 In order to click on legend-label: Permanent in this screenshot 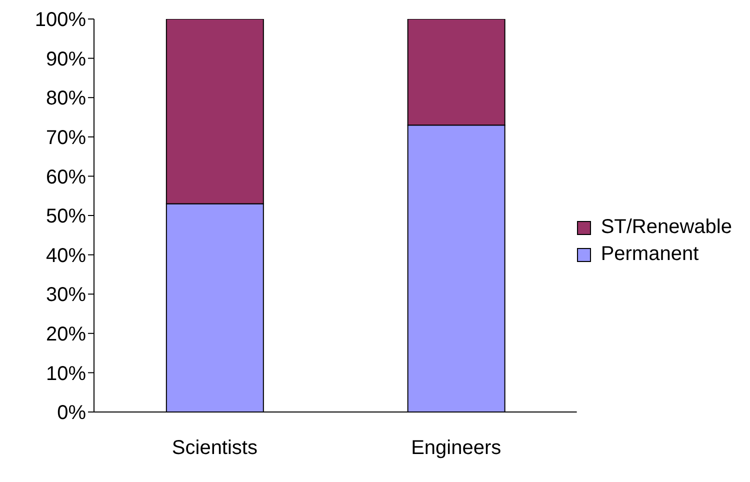, I will do `click(649, 254)`.